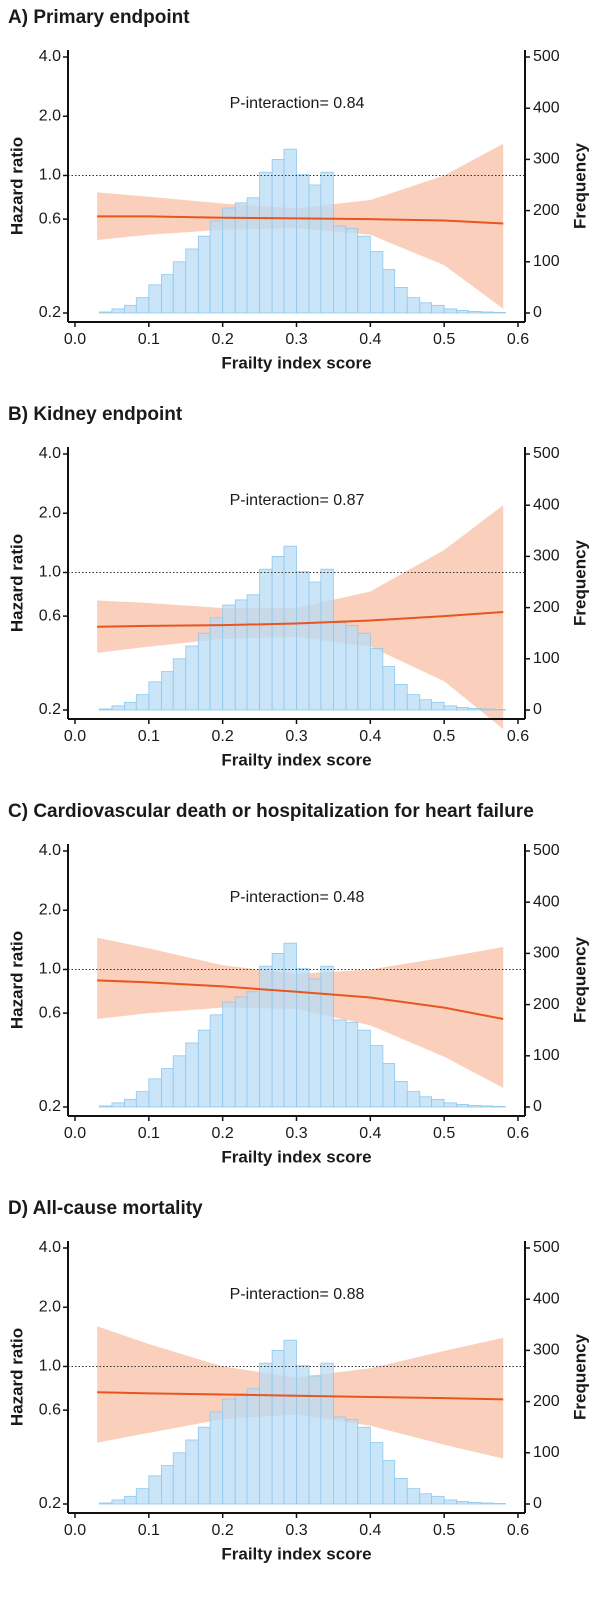  I want to click on y-tick-label: 4.0, so click(50, 1247).